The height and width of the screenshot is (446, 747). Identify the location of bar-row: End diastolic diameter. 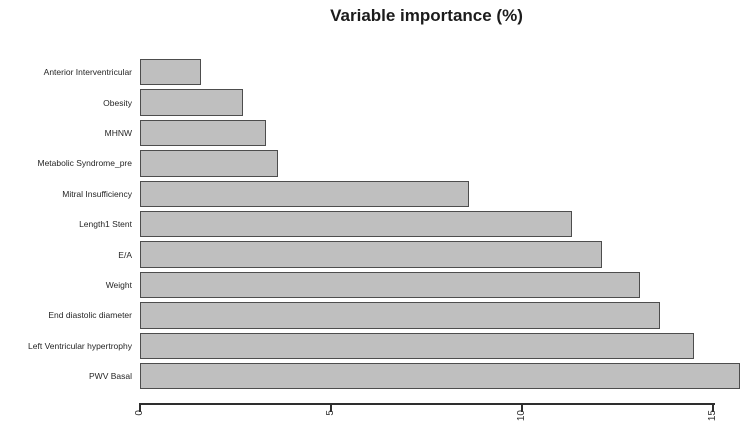
(370, 315).